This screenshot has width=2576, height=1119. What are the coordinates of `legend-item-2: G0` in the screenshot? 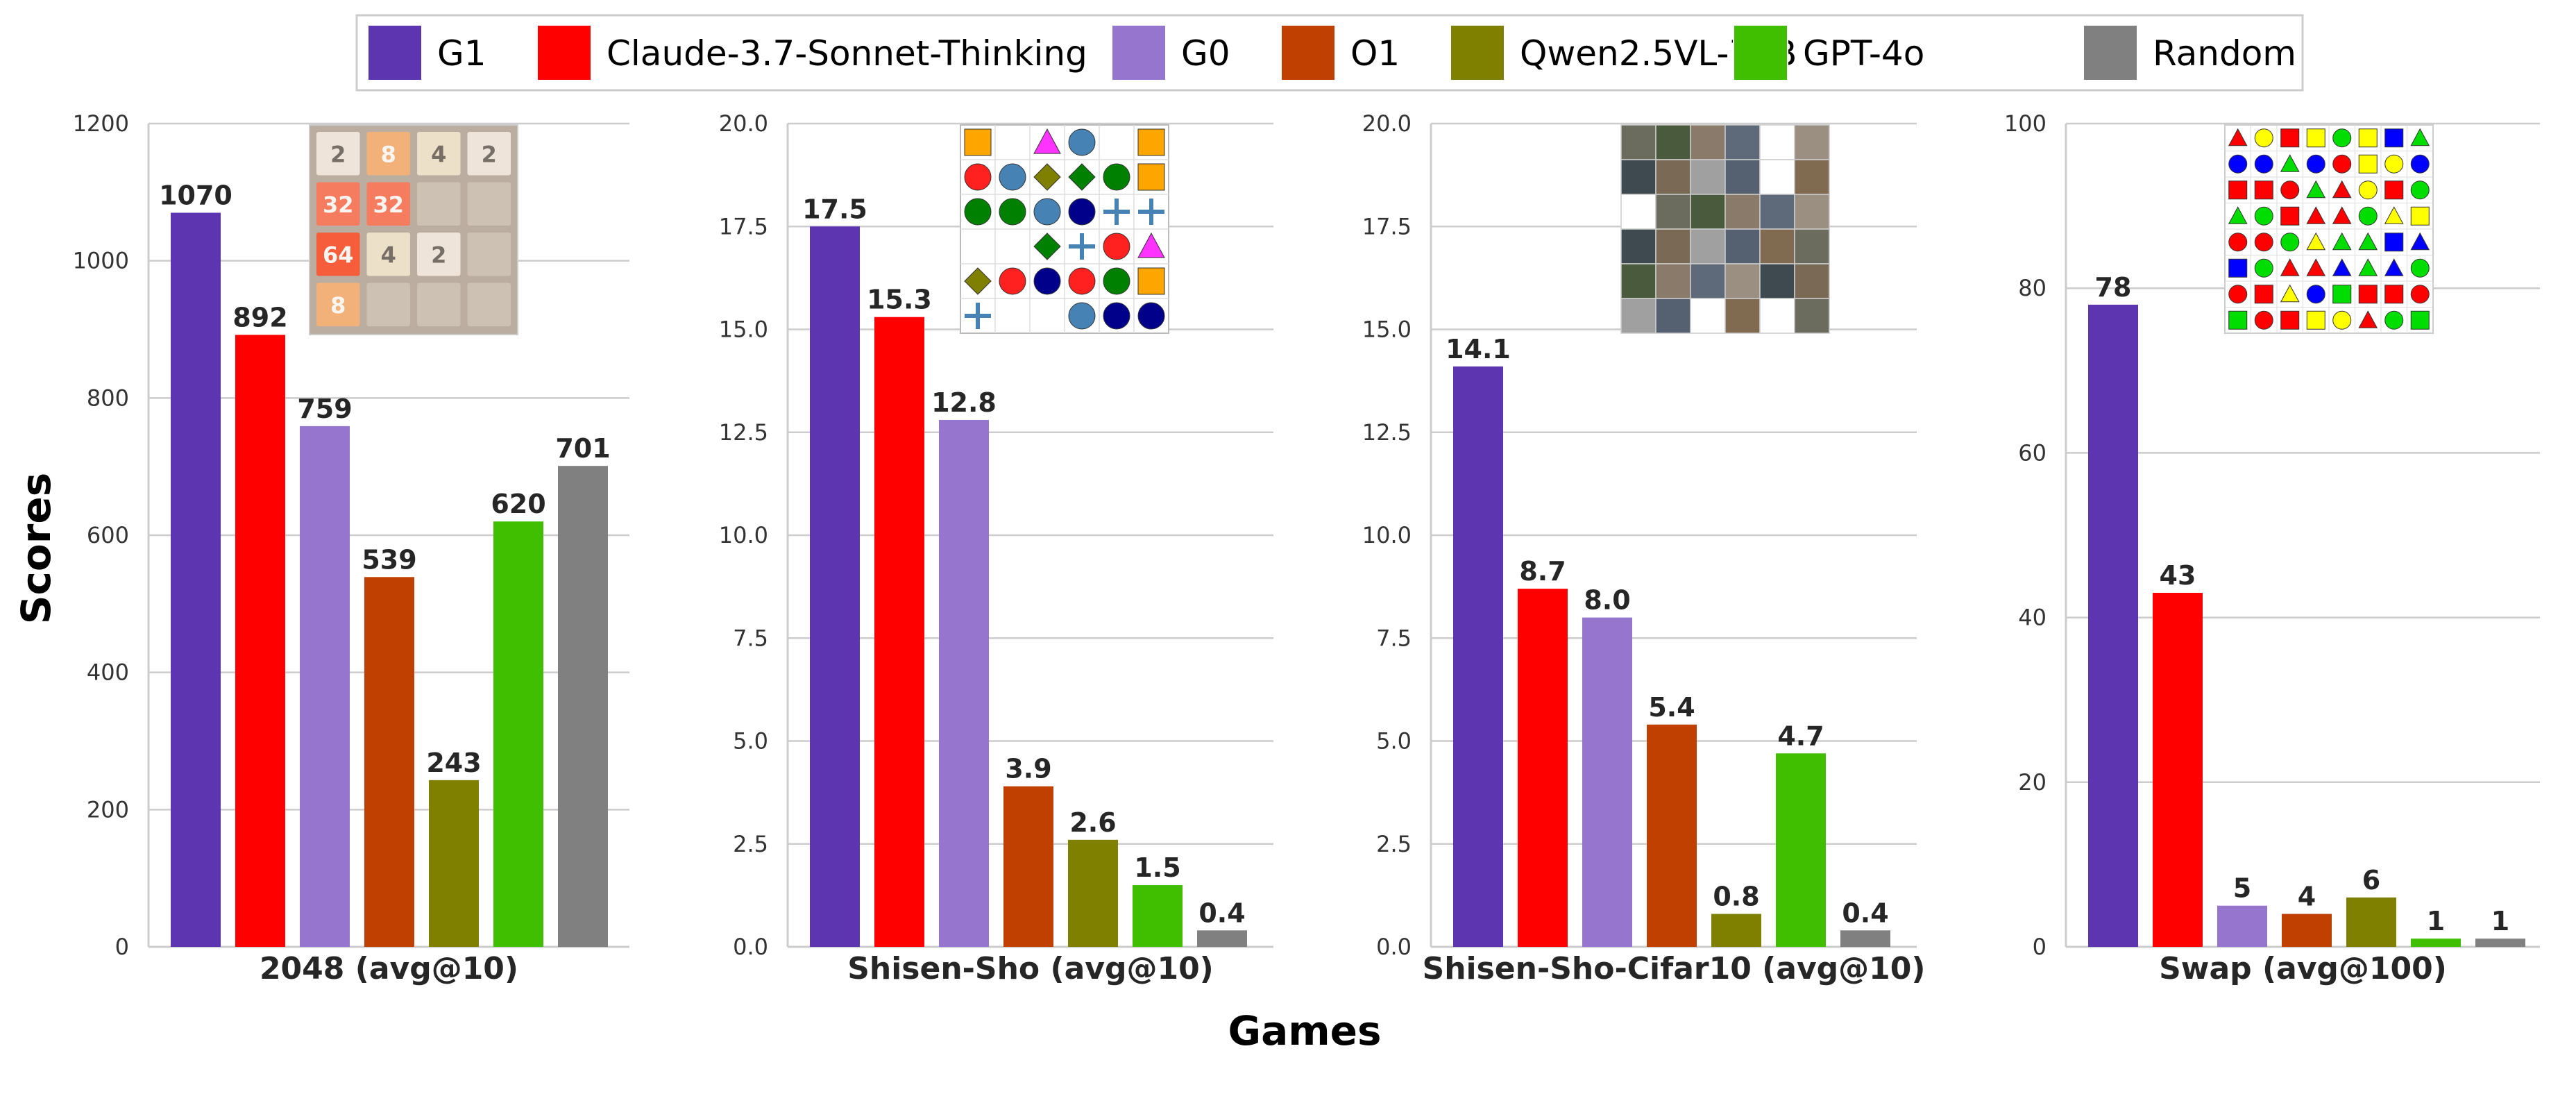 It's located at (1170, 52).